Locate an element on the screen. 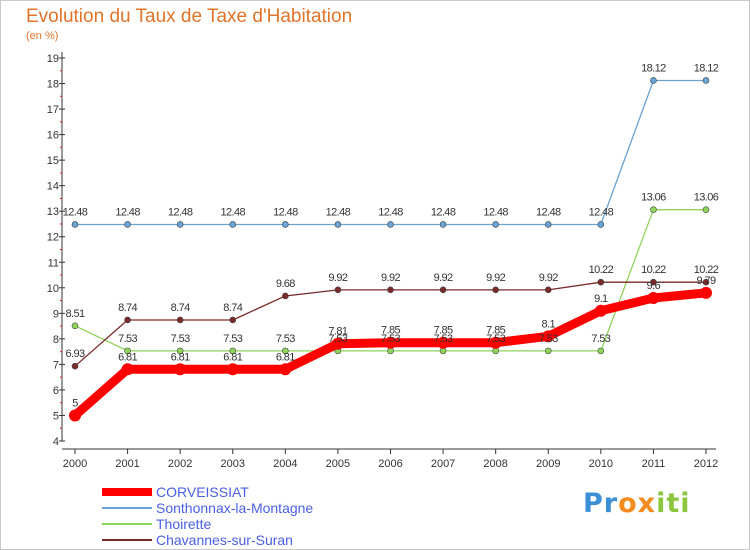  data-label: 8.1 is located at coordinates (549, 324).